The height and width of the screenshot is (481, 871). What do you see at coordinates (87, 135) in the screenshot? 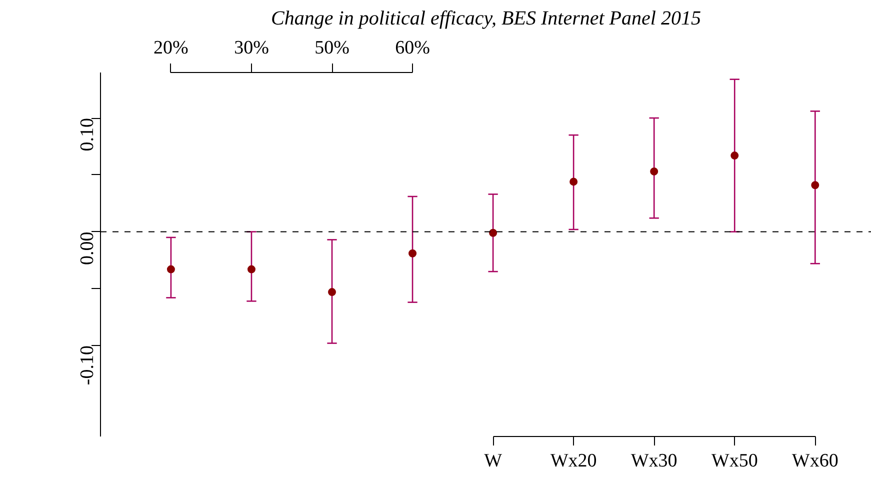
I see `y-tick-label: 0.10` at bounding box center [87, 135].